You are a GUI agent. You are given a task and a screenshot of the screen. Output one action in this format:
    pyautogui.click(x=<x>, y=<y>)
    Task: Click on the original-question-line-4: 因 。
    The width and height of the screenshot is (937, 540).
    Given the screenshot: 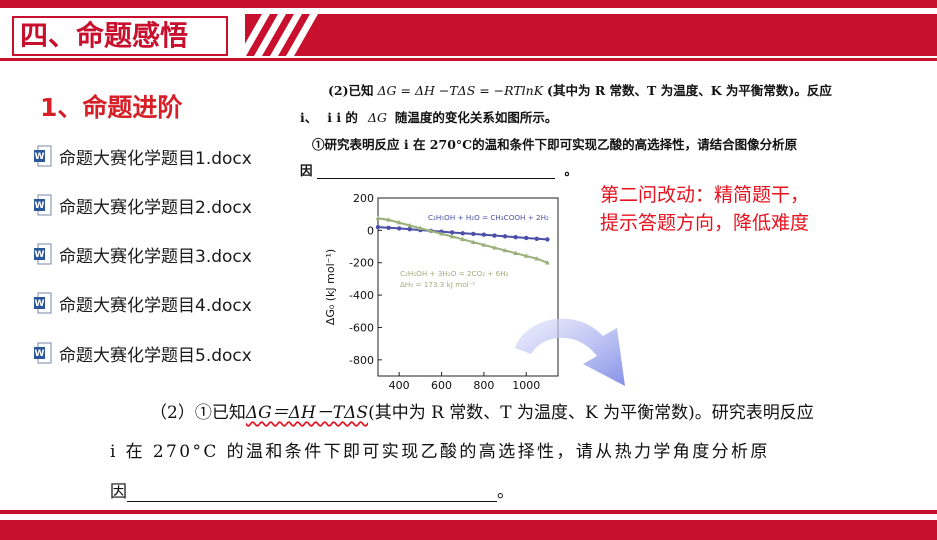 What is the action you would take?
    pyautogui.click(x=438, y=169)
    